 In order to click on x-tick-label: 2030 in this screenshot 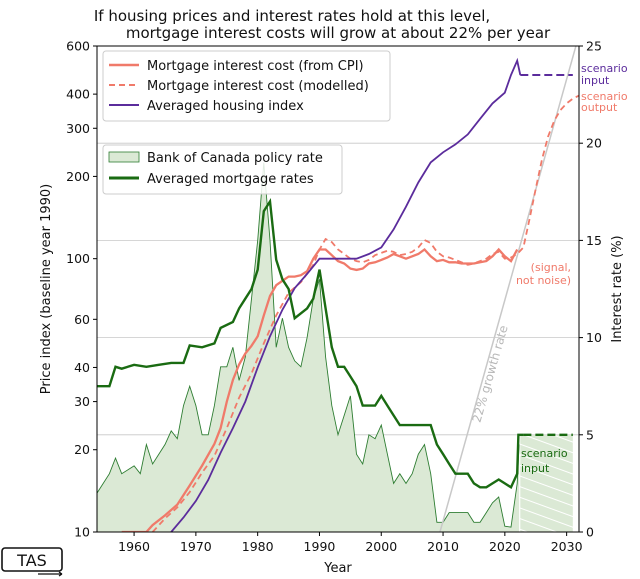, I will do `click(567, 546)`.